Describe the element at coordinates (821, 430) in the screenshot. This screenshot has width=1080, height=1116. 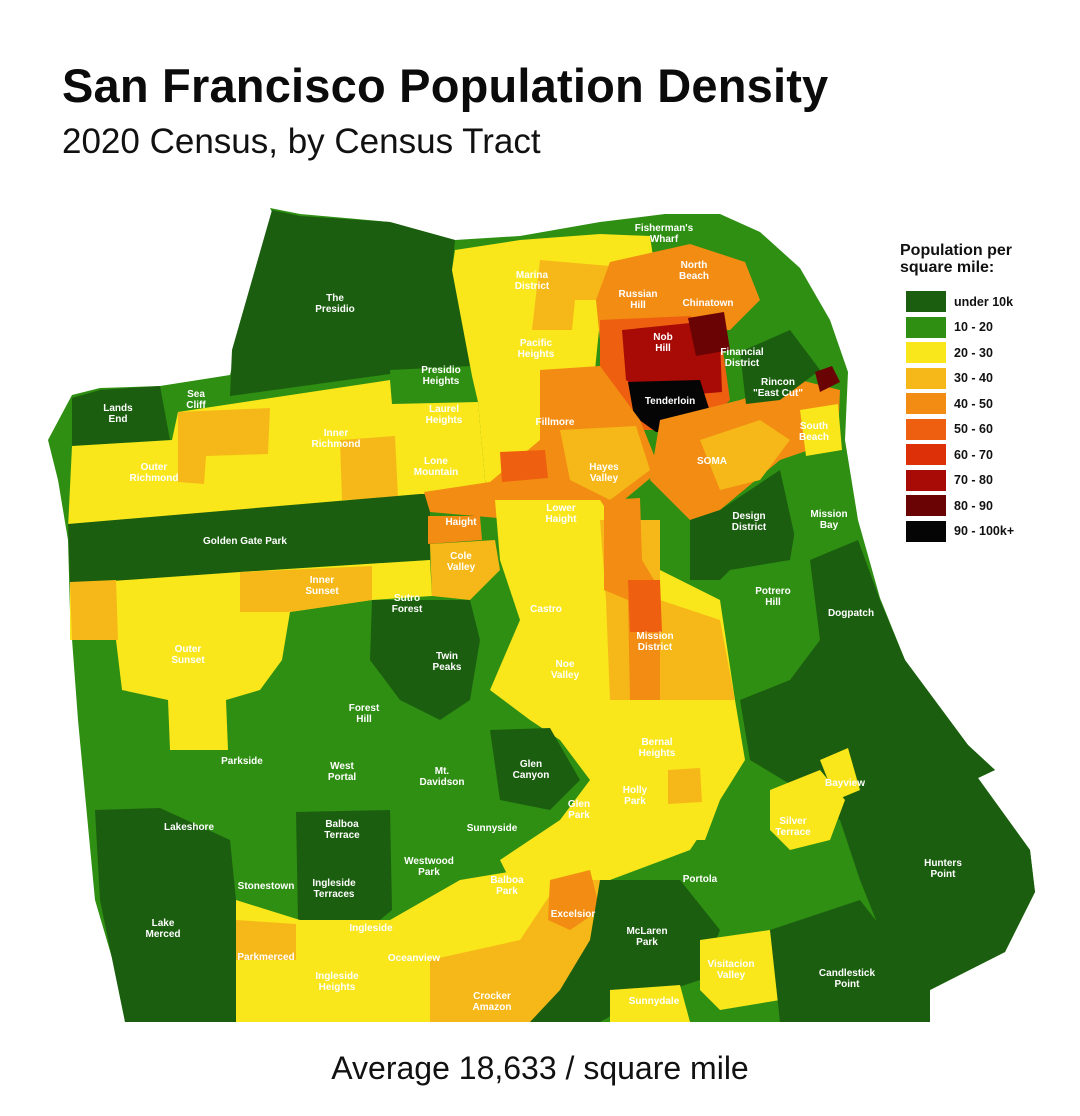
I see `tract-south-beach` at that location.